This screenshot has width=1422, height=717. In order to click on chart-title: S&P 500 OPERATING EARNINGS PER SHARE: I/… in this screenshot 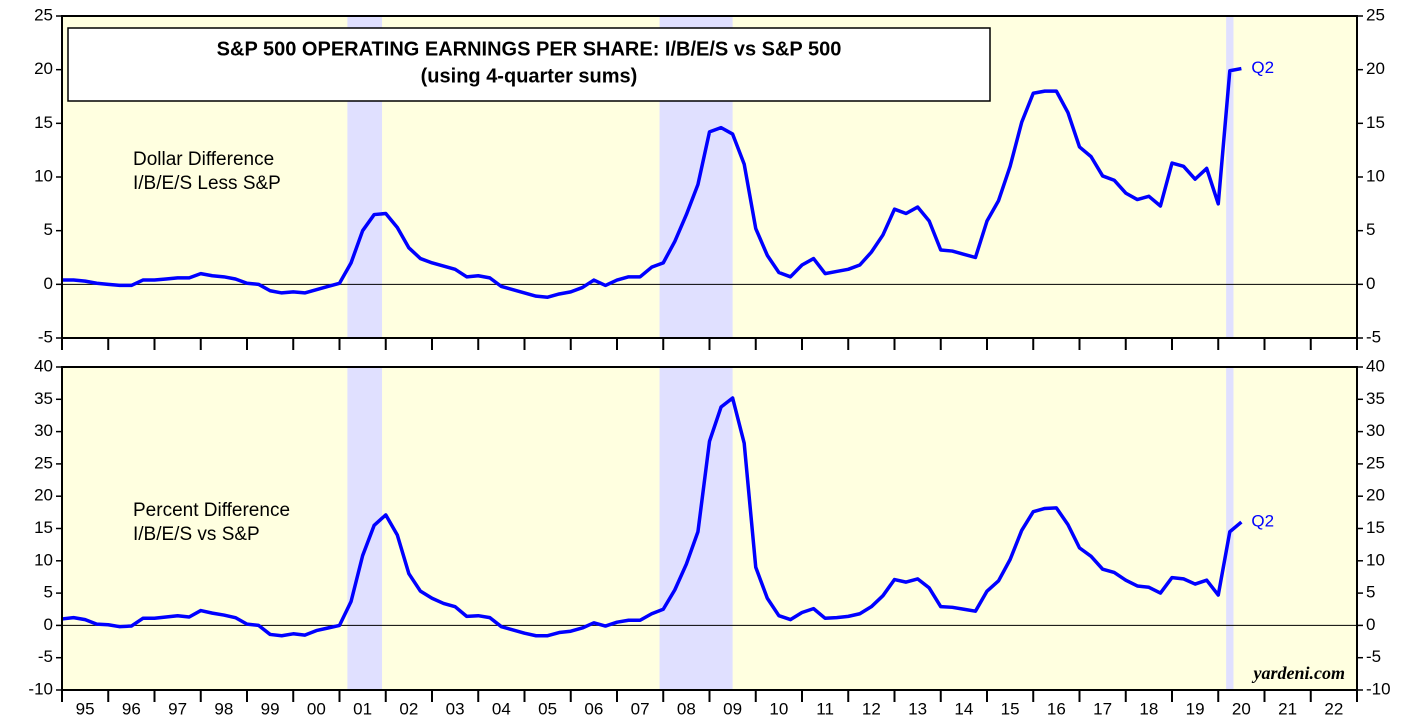, I will do `click(529, 49)`.